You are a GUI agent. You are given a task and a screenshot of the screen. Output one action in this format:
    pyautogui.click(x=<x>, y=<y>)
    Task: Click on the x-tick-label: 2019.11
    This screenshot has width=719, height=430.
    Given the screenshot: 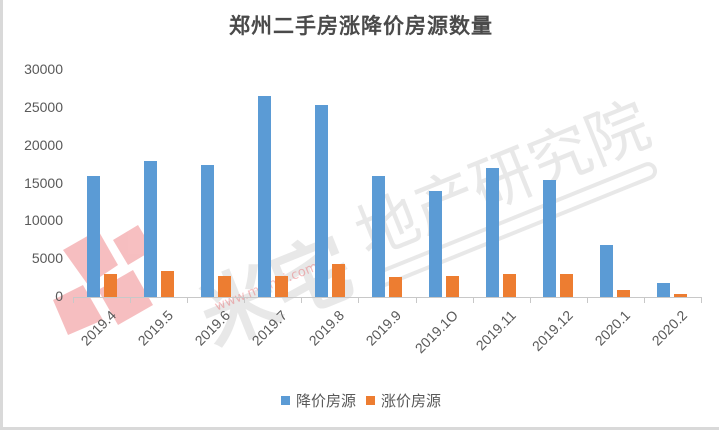 What is the action you would take?
    pyautogui.click(x=495, y=330)
    